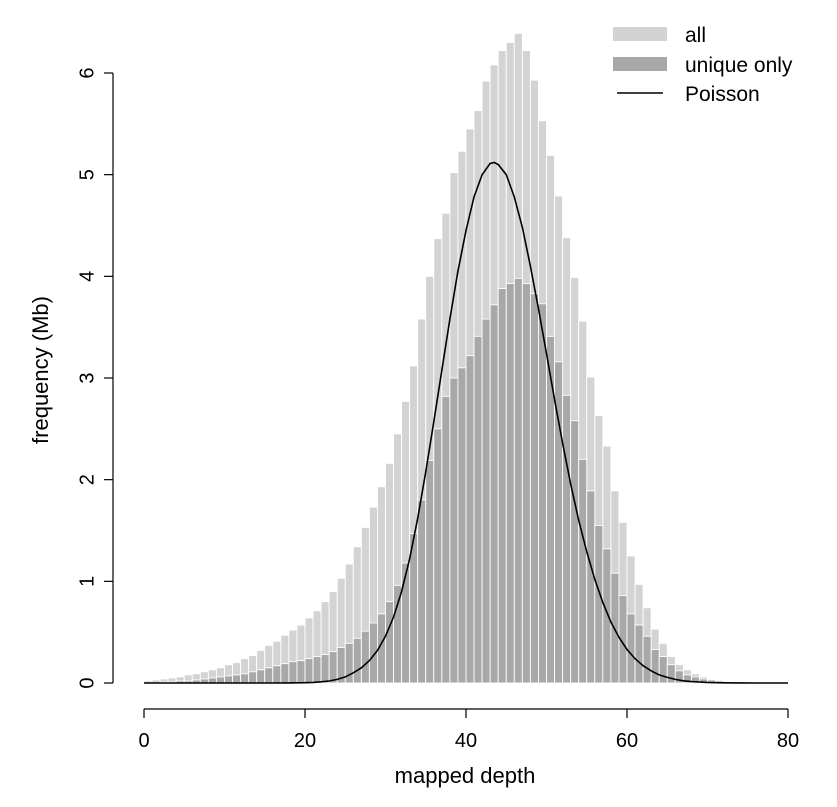 The image size is (837, 807). I want to click on y-tick-label: 4, so click(87, 276).